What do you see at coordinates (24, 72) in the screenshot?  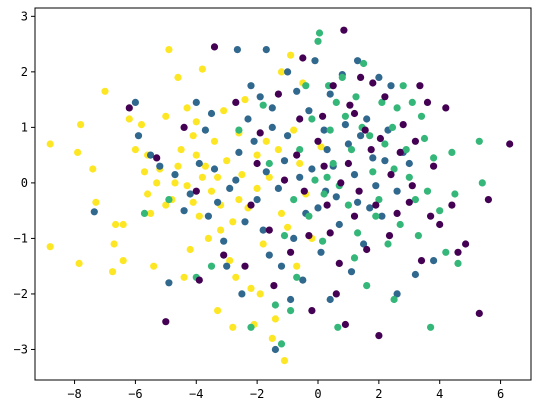 I see `y-tick-label: 2` at bounding box center [24, 72].